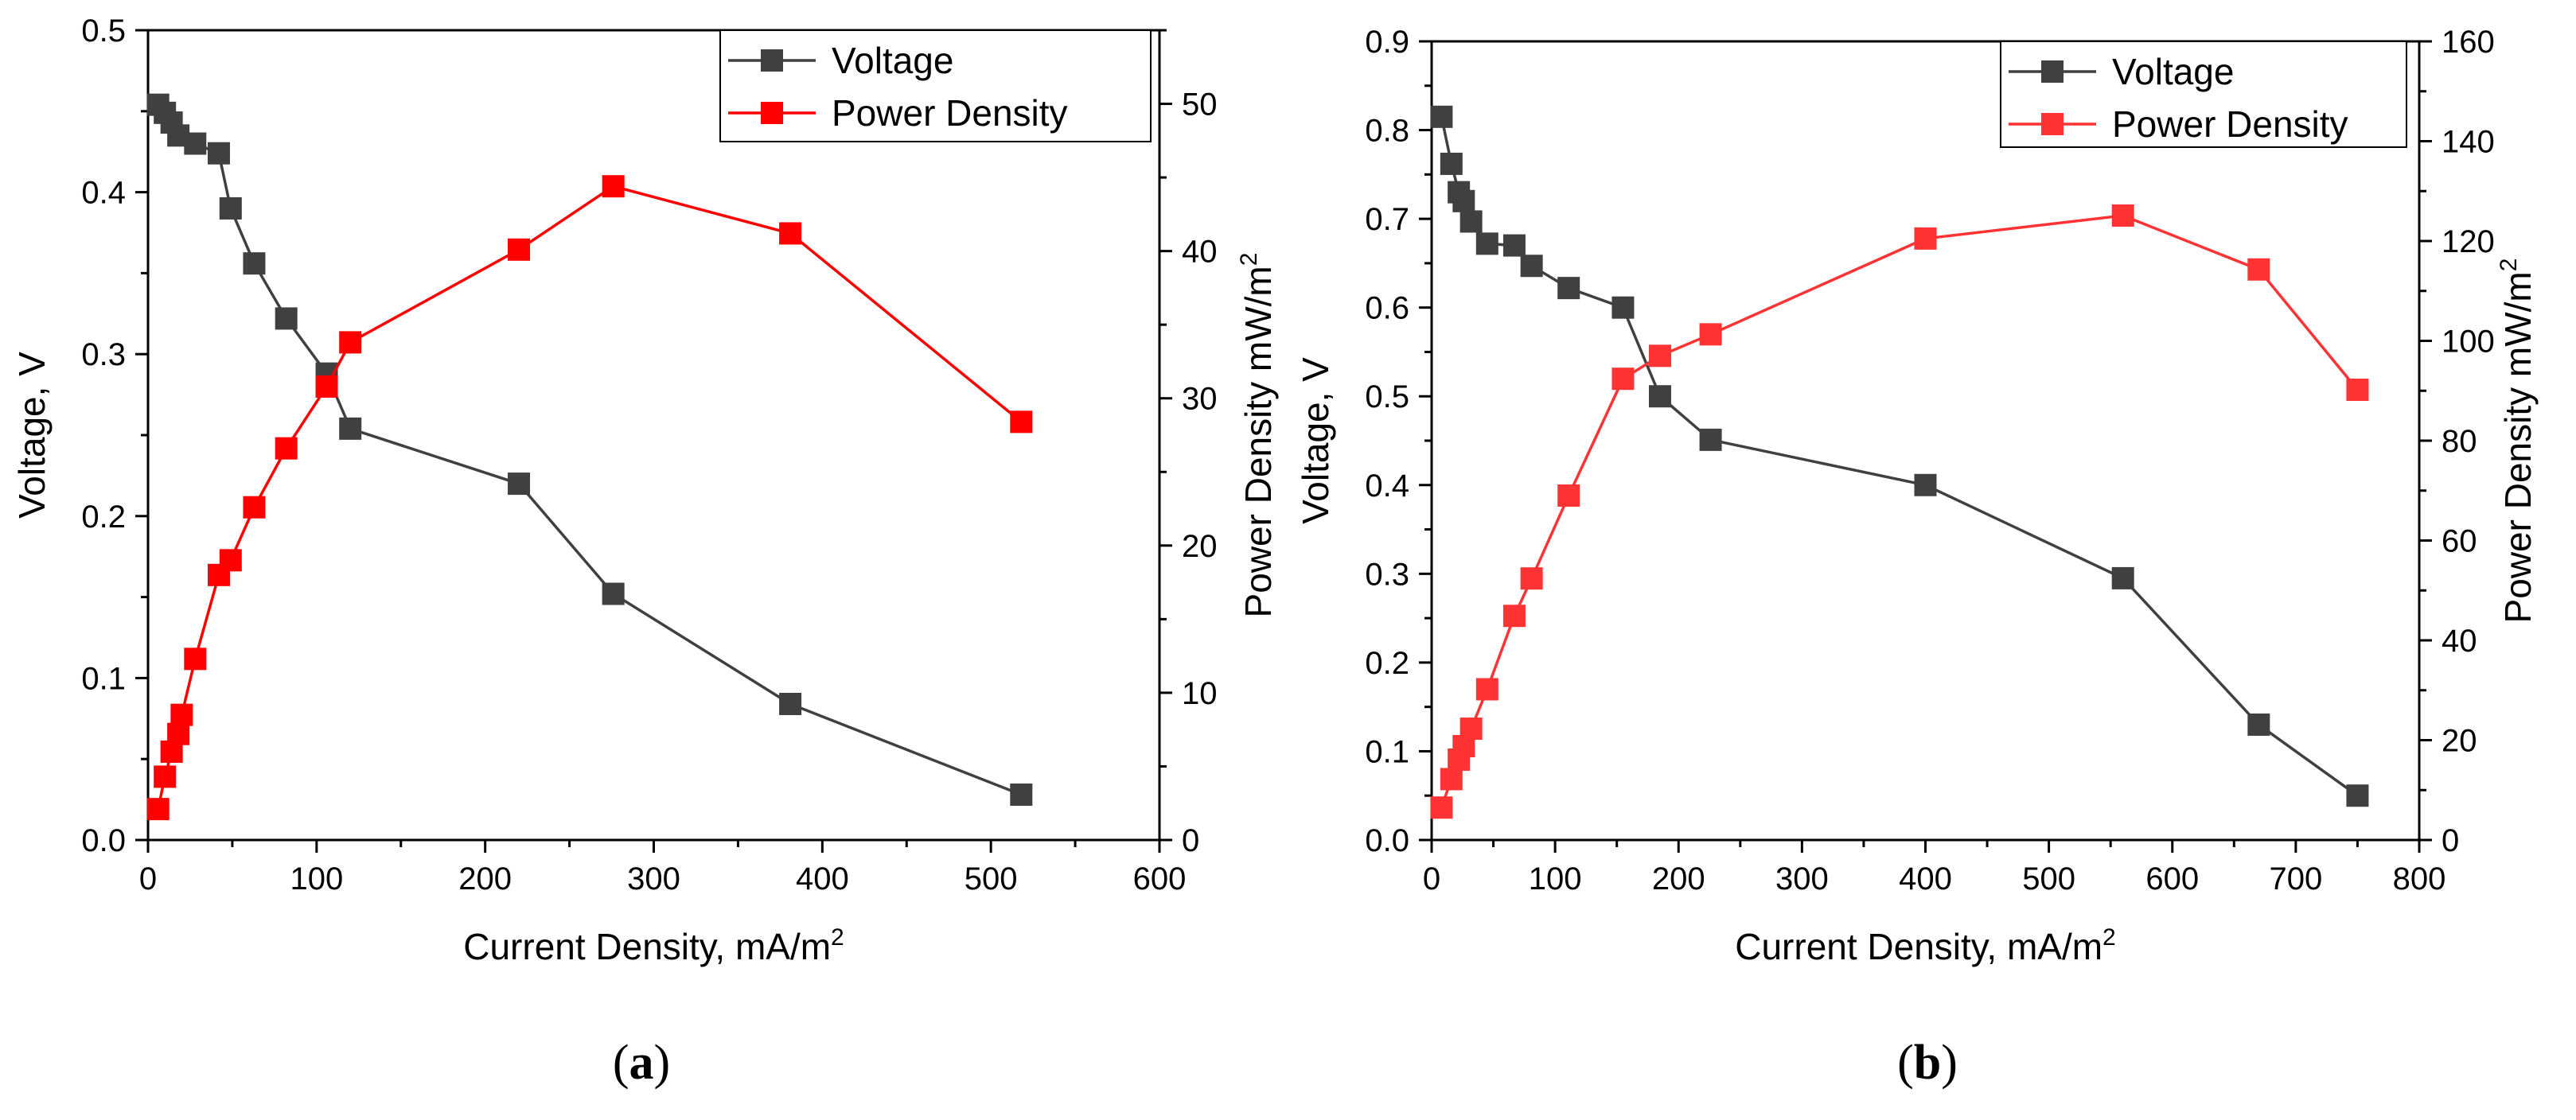 This screenshot has height=1120, width=2576. What do you see at coordinates (2517, 441) in the screenshot?
I see `y2-axis-label: Power Density mW/m2` at bounding box center [2517, 441].